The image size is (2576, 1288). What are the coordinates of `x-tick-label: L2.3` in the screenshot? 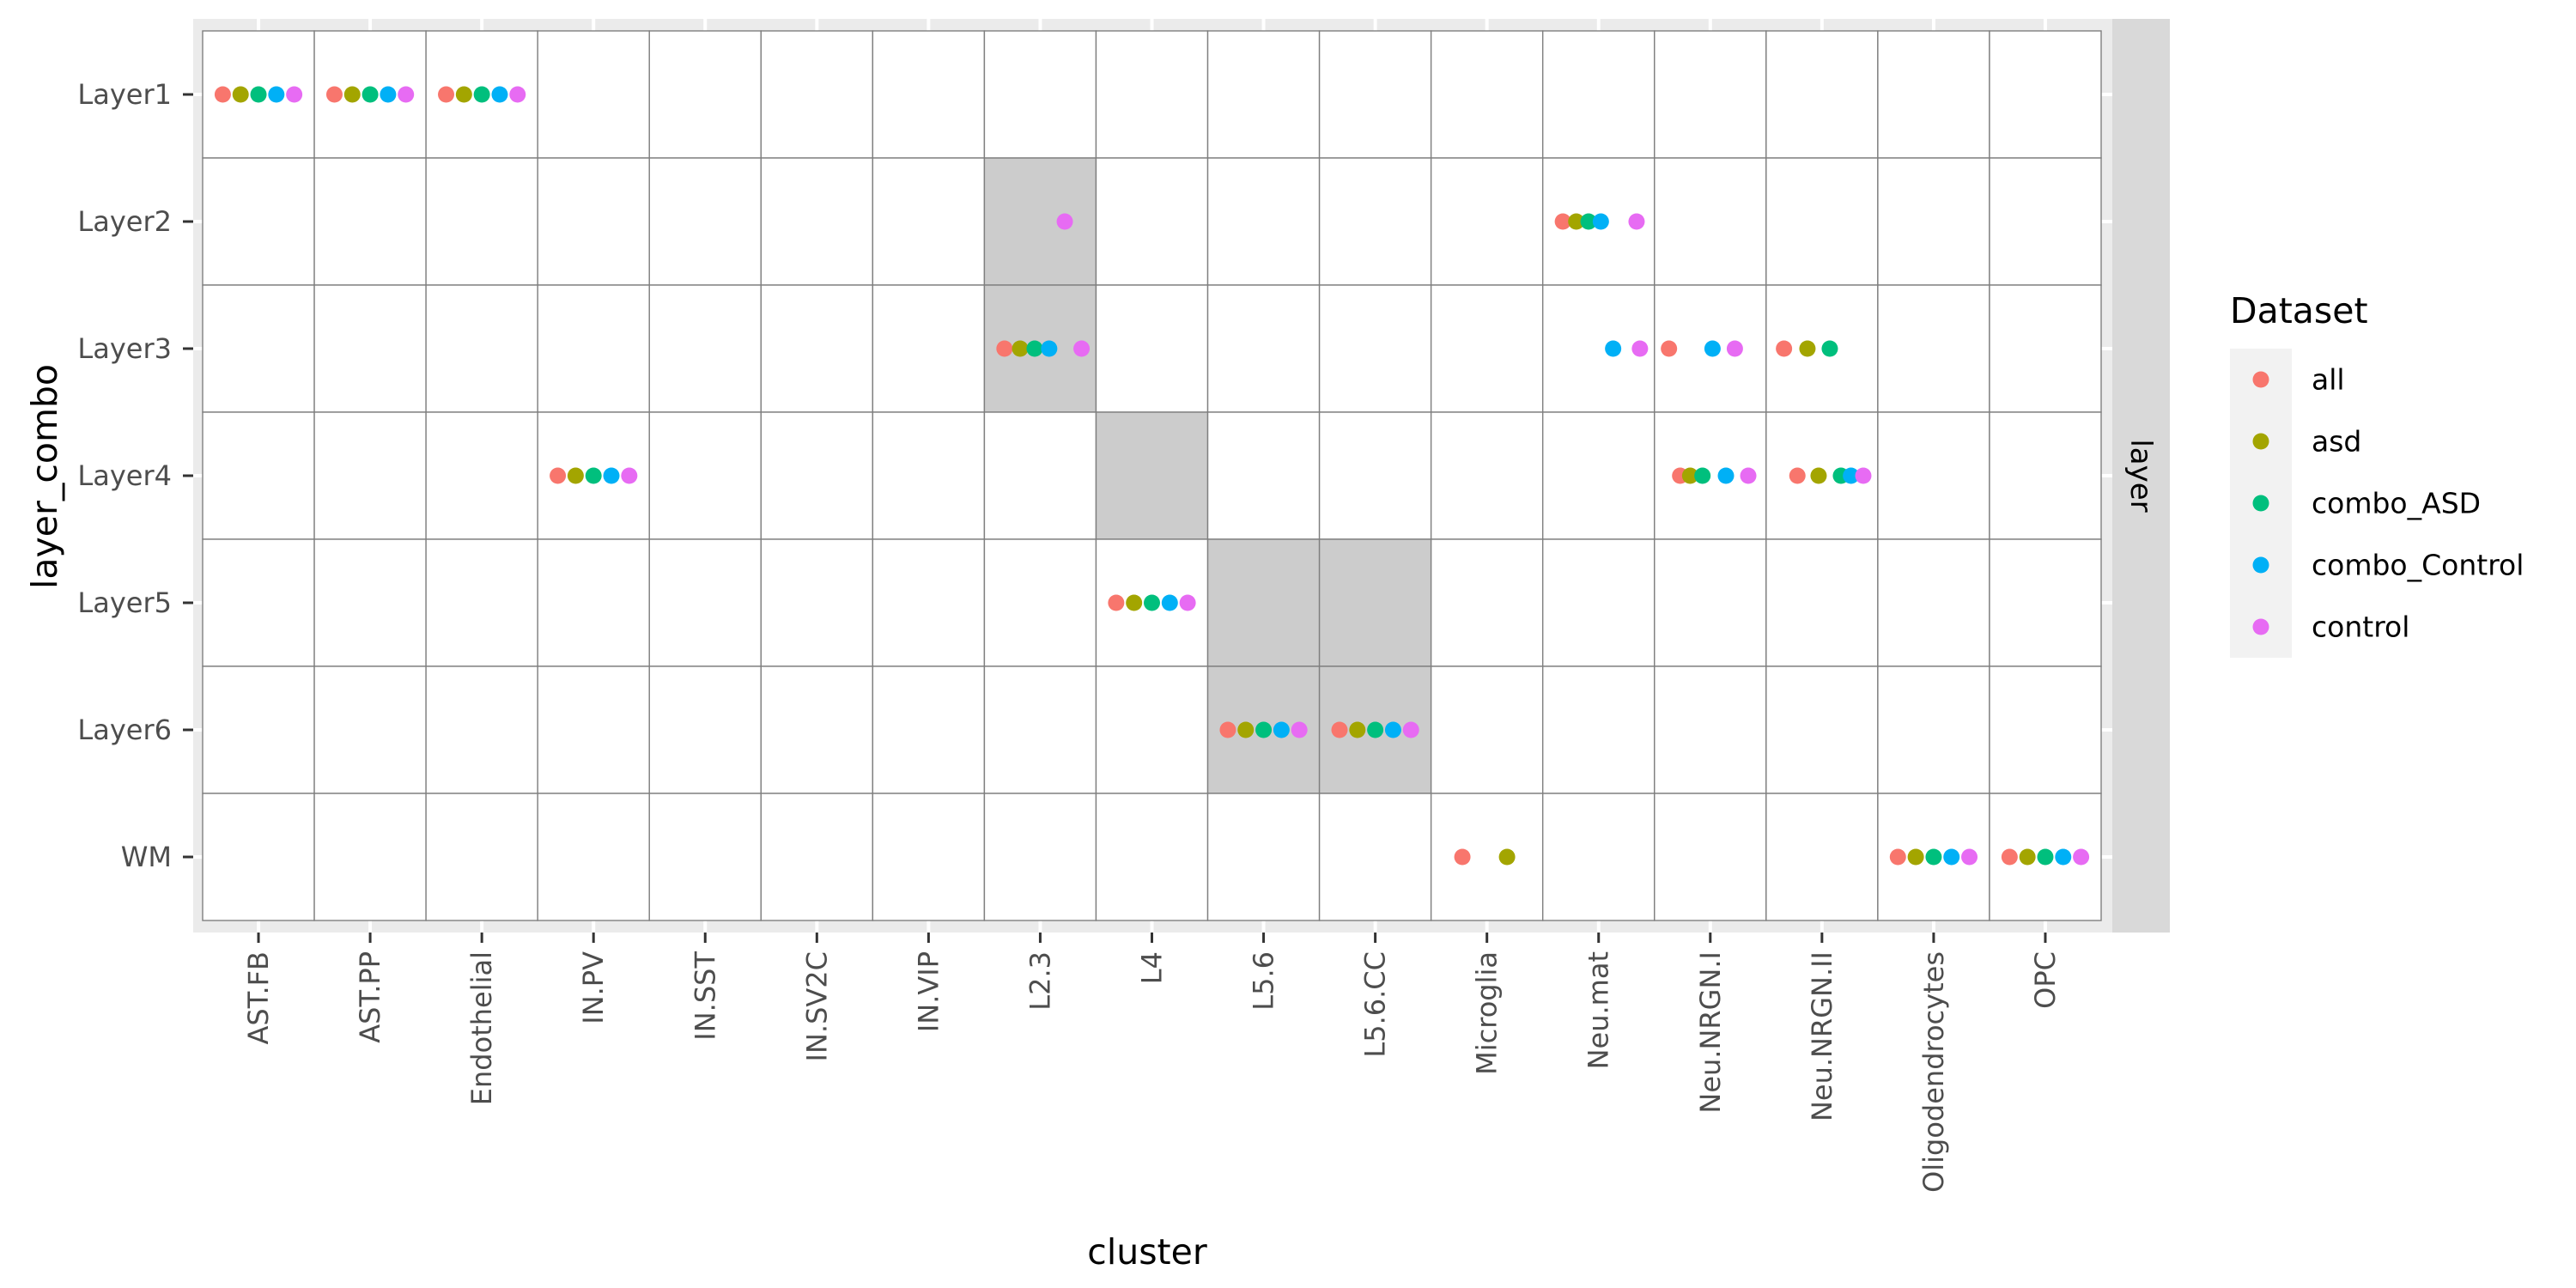 It's located at (1040, 981).